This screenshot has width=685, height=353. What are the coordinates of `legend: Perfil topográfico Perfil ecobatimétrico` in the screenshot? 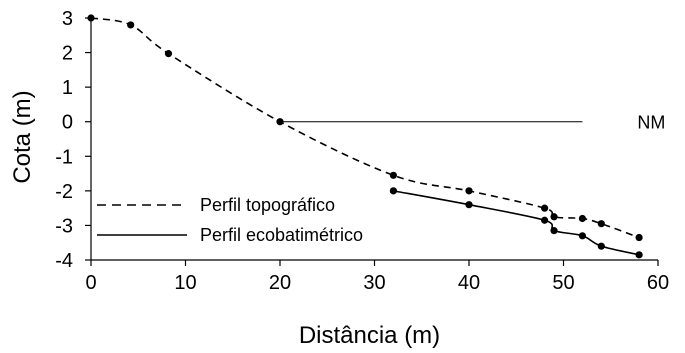 It's located at (230, 220).